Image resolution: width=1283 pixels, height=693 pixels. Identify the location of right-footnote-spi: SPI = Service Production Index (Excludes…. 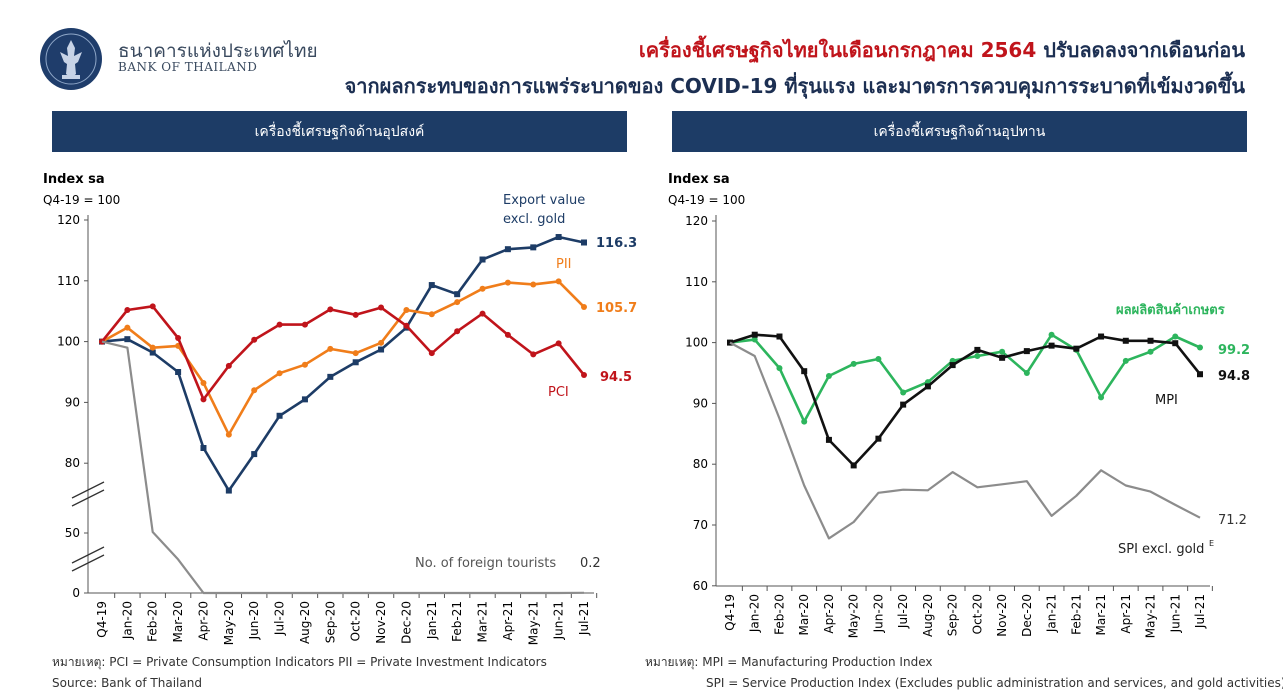
(994, 683).